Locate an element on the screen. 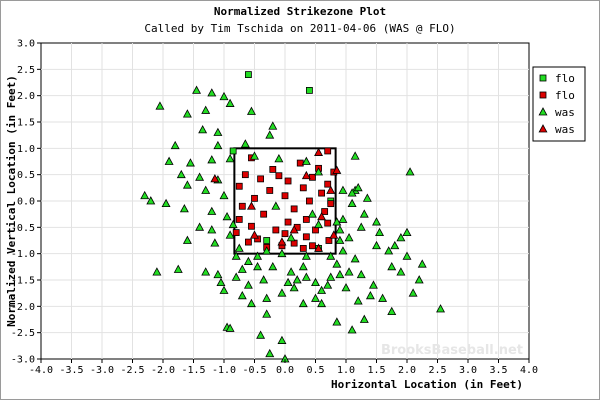  x-tick-label: -4.0 is located at coordinates (41, 370).